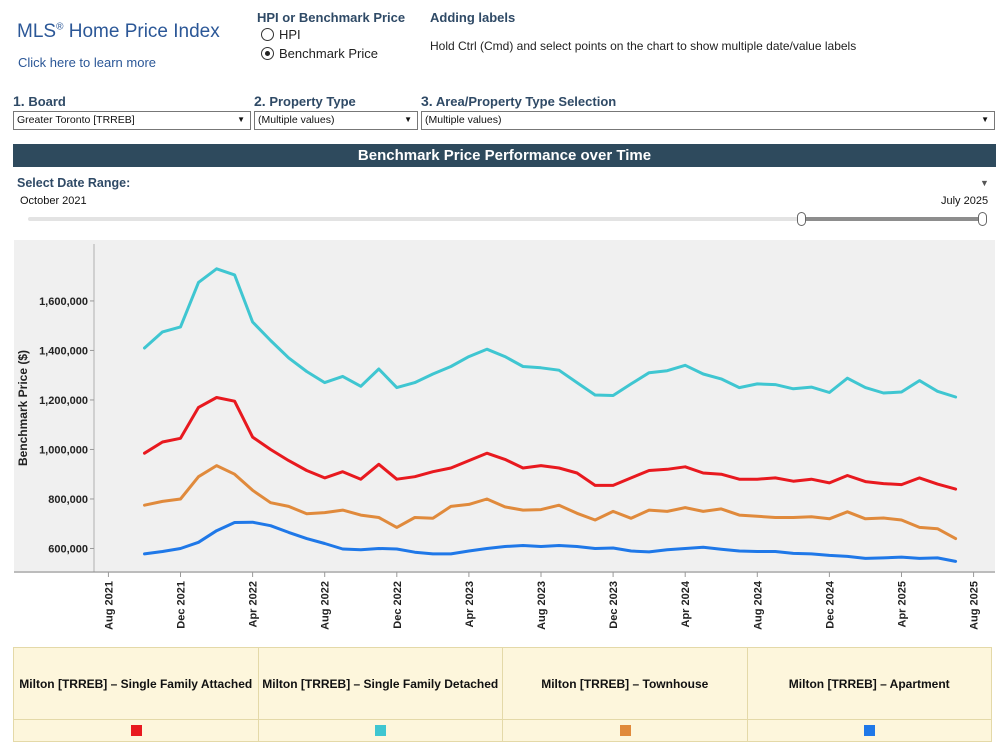  I want to click on date-range-end: July 2025, so click(965, 201).